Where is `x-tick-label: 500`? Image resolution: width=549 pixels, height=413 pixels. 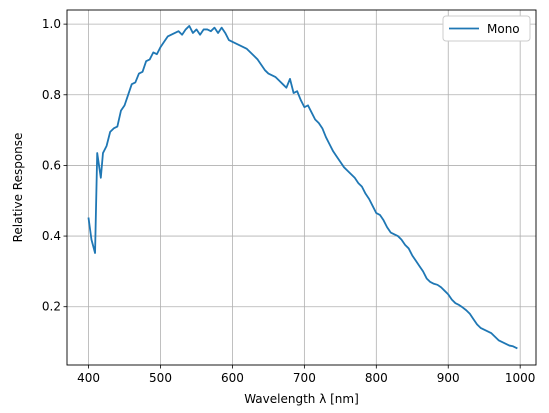 x-tick-label: 500 is located at coordinates (160, 378).